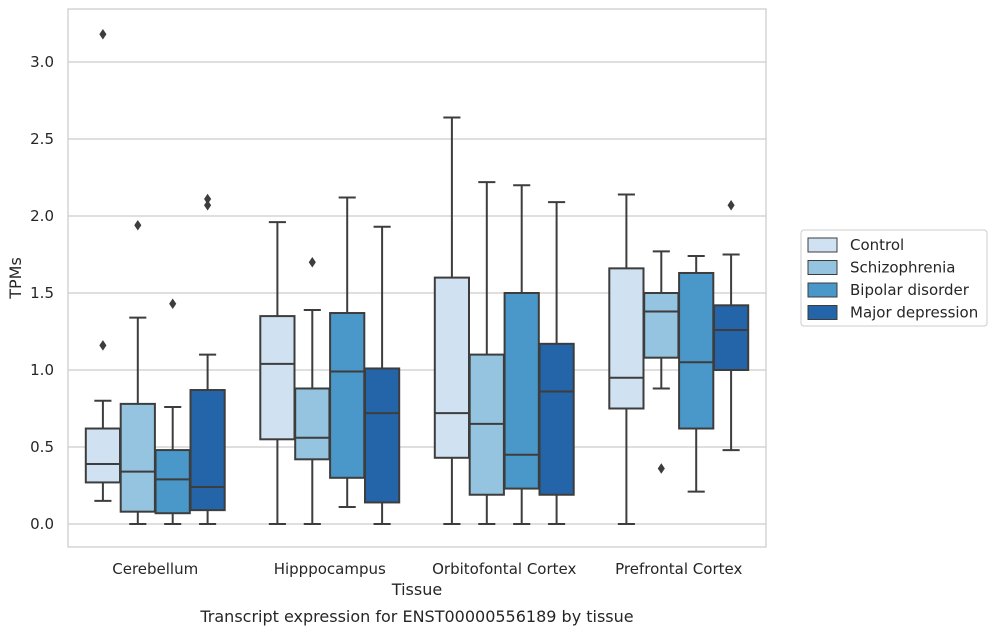 This screenshot has width=997, height=634. What do you see at coordinates (330, 569) in the screenshot?
I see `x-tick-label: Hipppocampus` at bounding box center [330, 569].